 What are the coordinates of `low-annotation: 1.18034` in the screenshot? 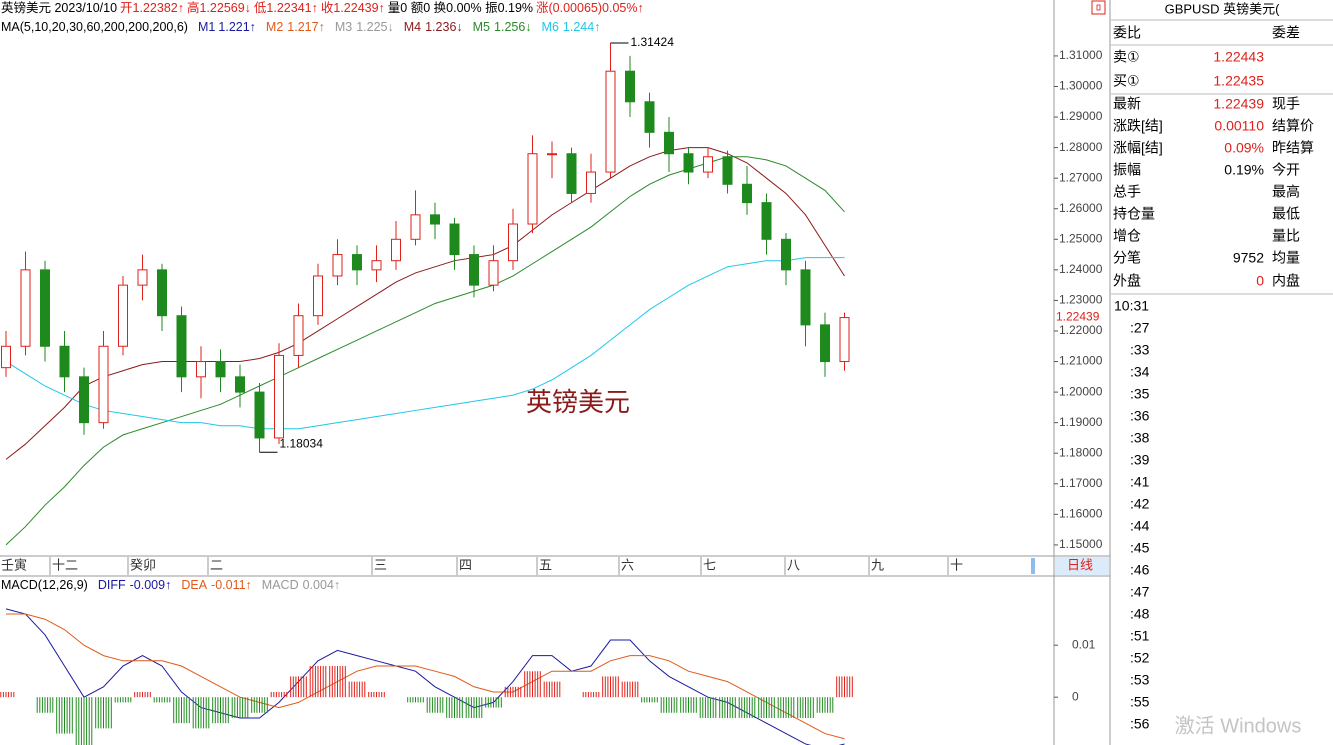 It's located at (302, 443).